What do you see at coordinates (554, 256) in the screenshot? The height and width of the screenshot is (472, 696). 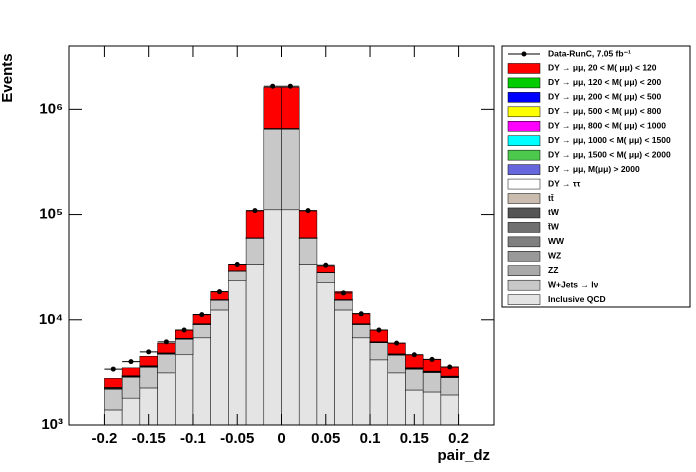 I see `legend-label: WZ` at bounding box center [554, 256].